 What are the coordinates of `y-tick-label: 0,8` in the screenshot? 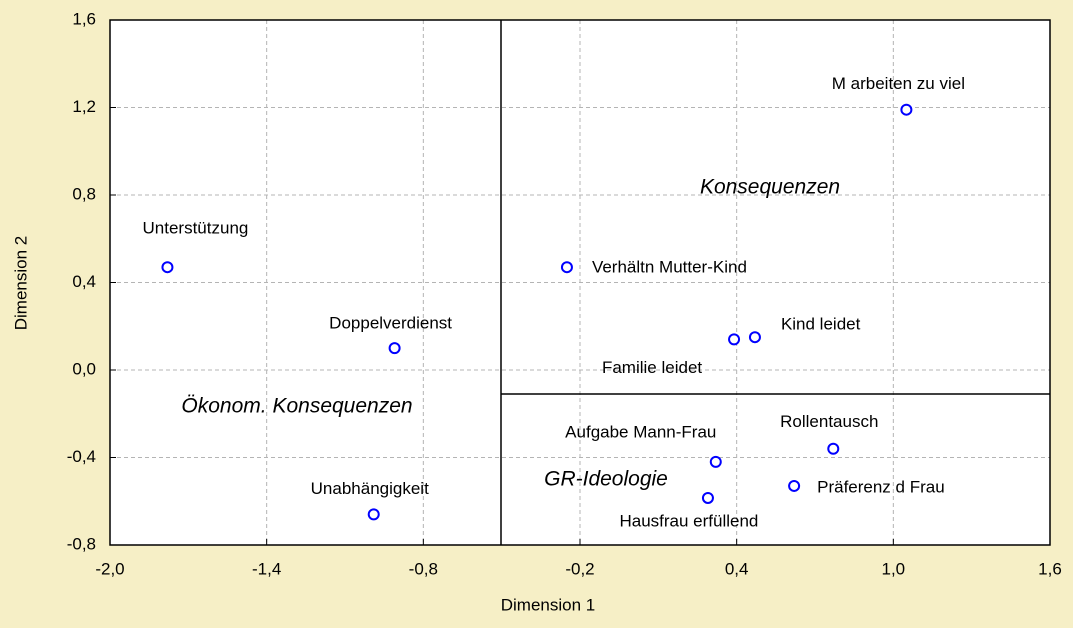 It's located at (84, 193).